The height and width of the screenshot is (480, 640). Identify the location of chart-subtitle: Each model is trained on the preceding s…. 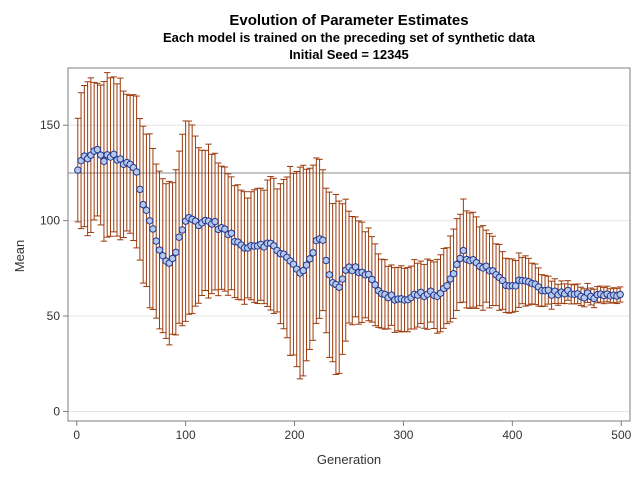
(349, 37).